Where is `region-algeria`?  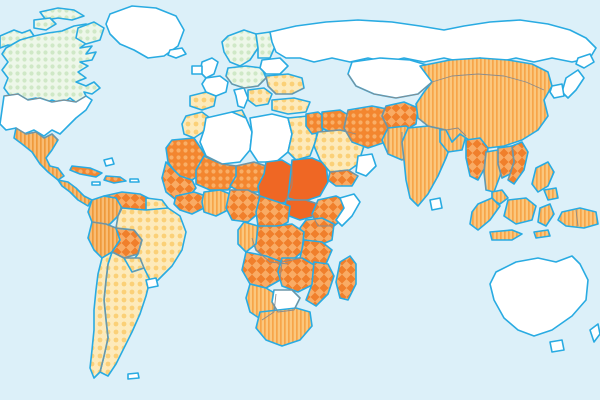 region-algeria is located at coordinates (226, 138).